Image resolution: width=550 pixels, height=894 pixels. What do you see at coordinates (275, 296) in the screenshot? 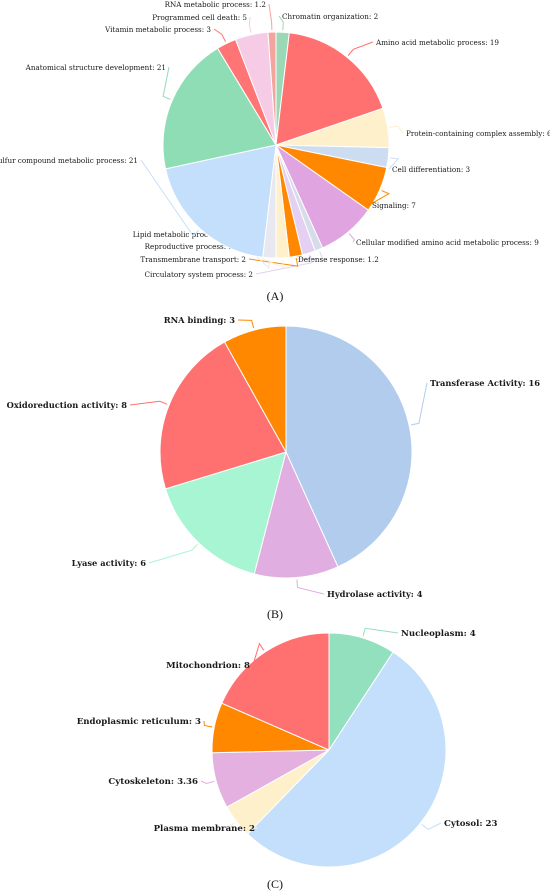
I see `panel-label-a: (A)` at bounding box center [275, 296].